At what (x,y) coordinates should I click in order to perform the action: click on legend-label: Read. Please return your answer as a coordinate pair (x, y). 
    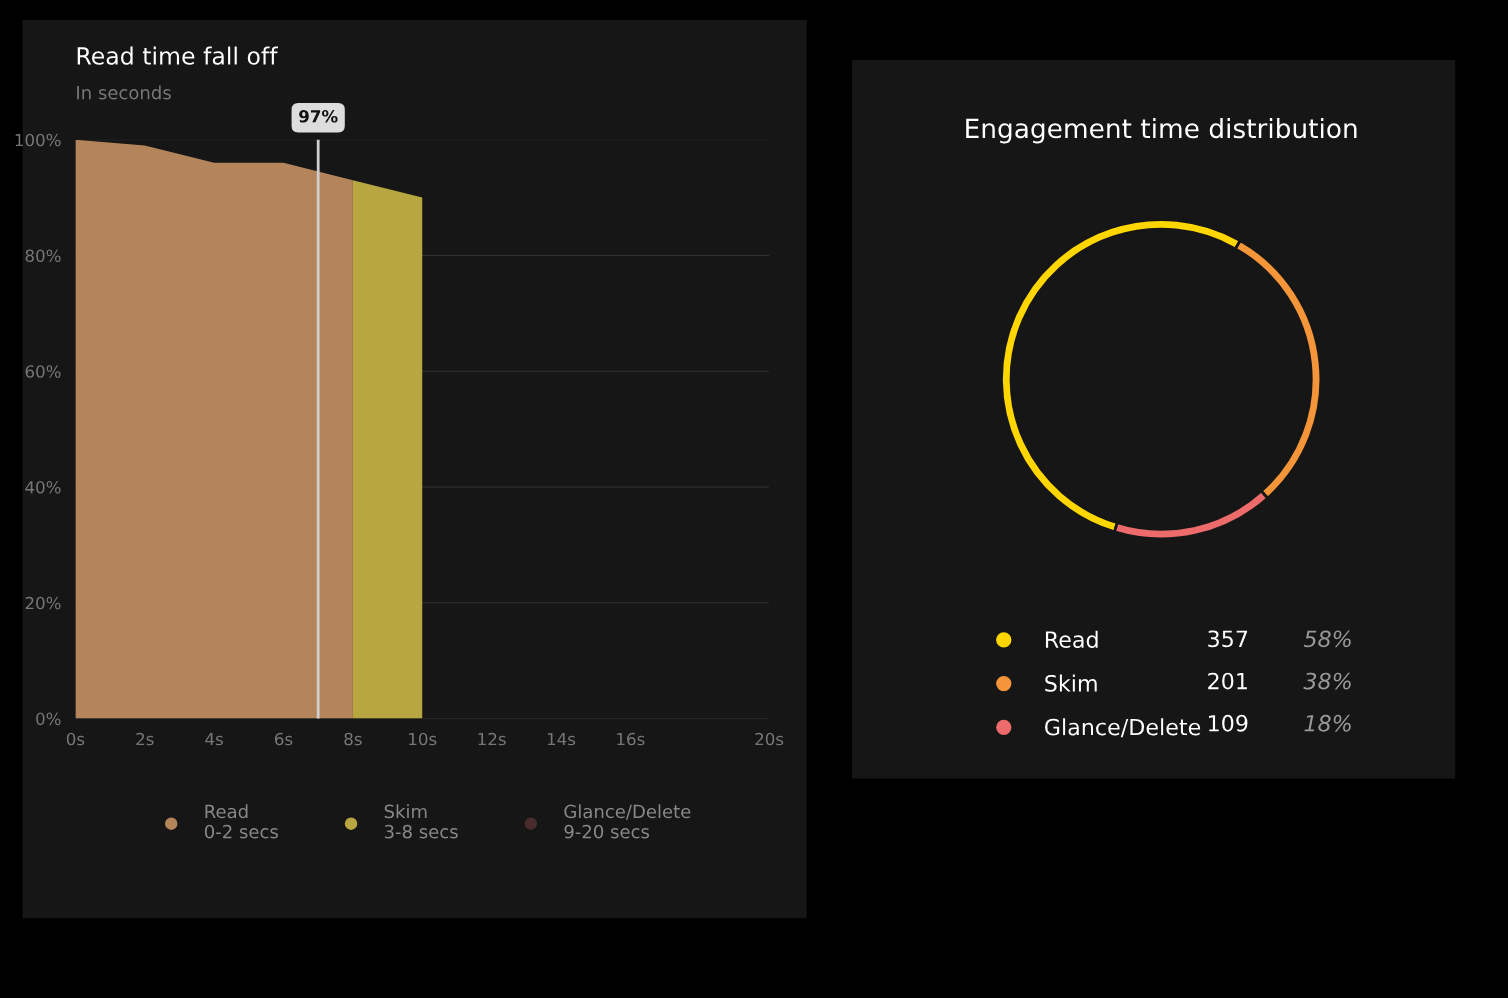
    Looking at the image, I should click on (1071, 639).